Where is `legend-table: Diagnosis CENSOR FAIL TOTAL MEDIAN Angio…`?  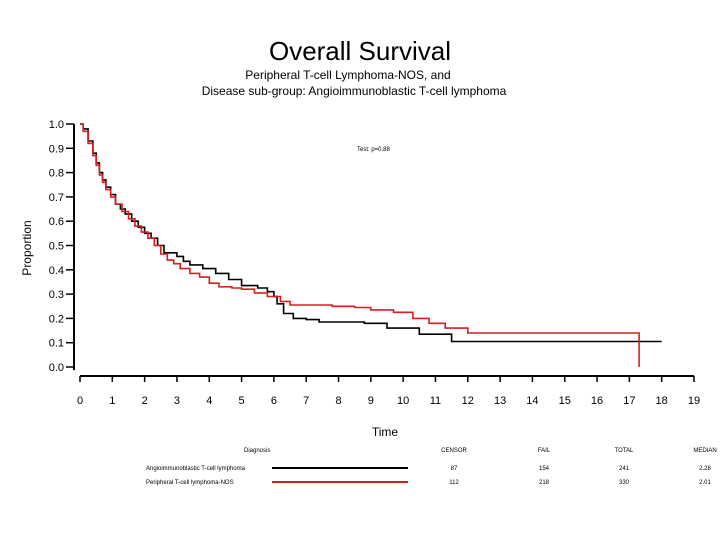 legend-table: Diagnosis CENSOR FAIL TOTAL MEDIAN Angio… is located at coordinates (431, 467).